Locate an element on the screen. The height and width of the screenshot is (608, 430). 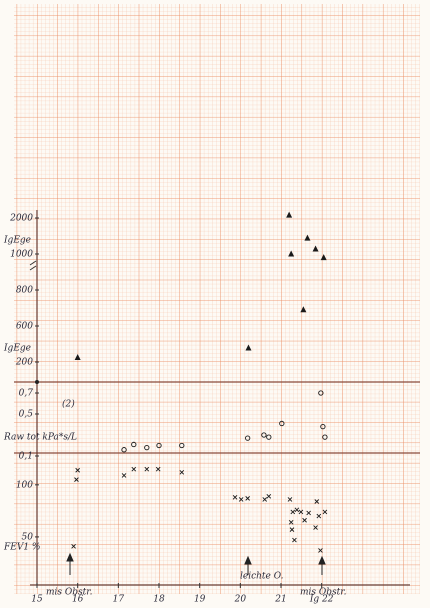
y-axis-label: Raw tot kPa*s/L is located at coordinates (40, 438).